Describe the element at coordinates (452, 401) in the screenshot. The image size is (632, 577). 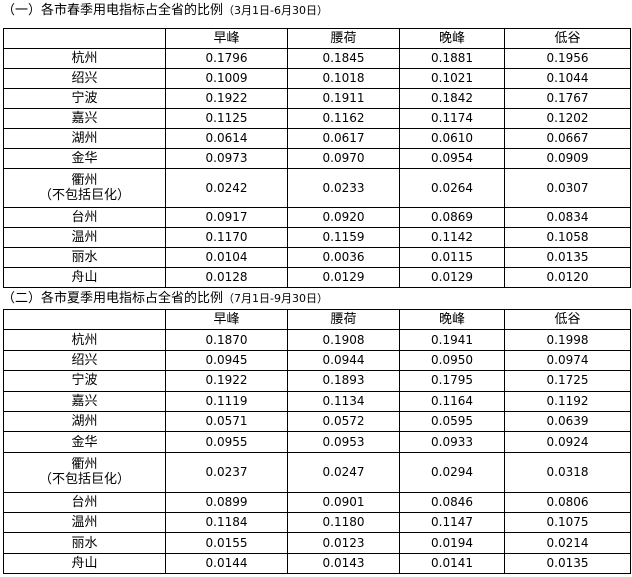
I see `value-cell: 0.1164` at that location.